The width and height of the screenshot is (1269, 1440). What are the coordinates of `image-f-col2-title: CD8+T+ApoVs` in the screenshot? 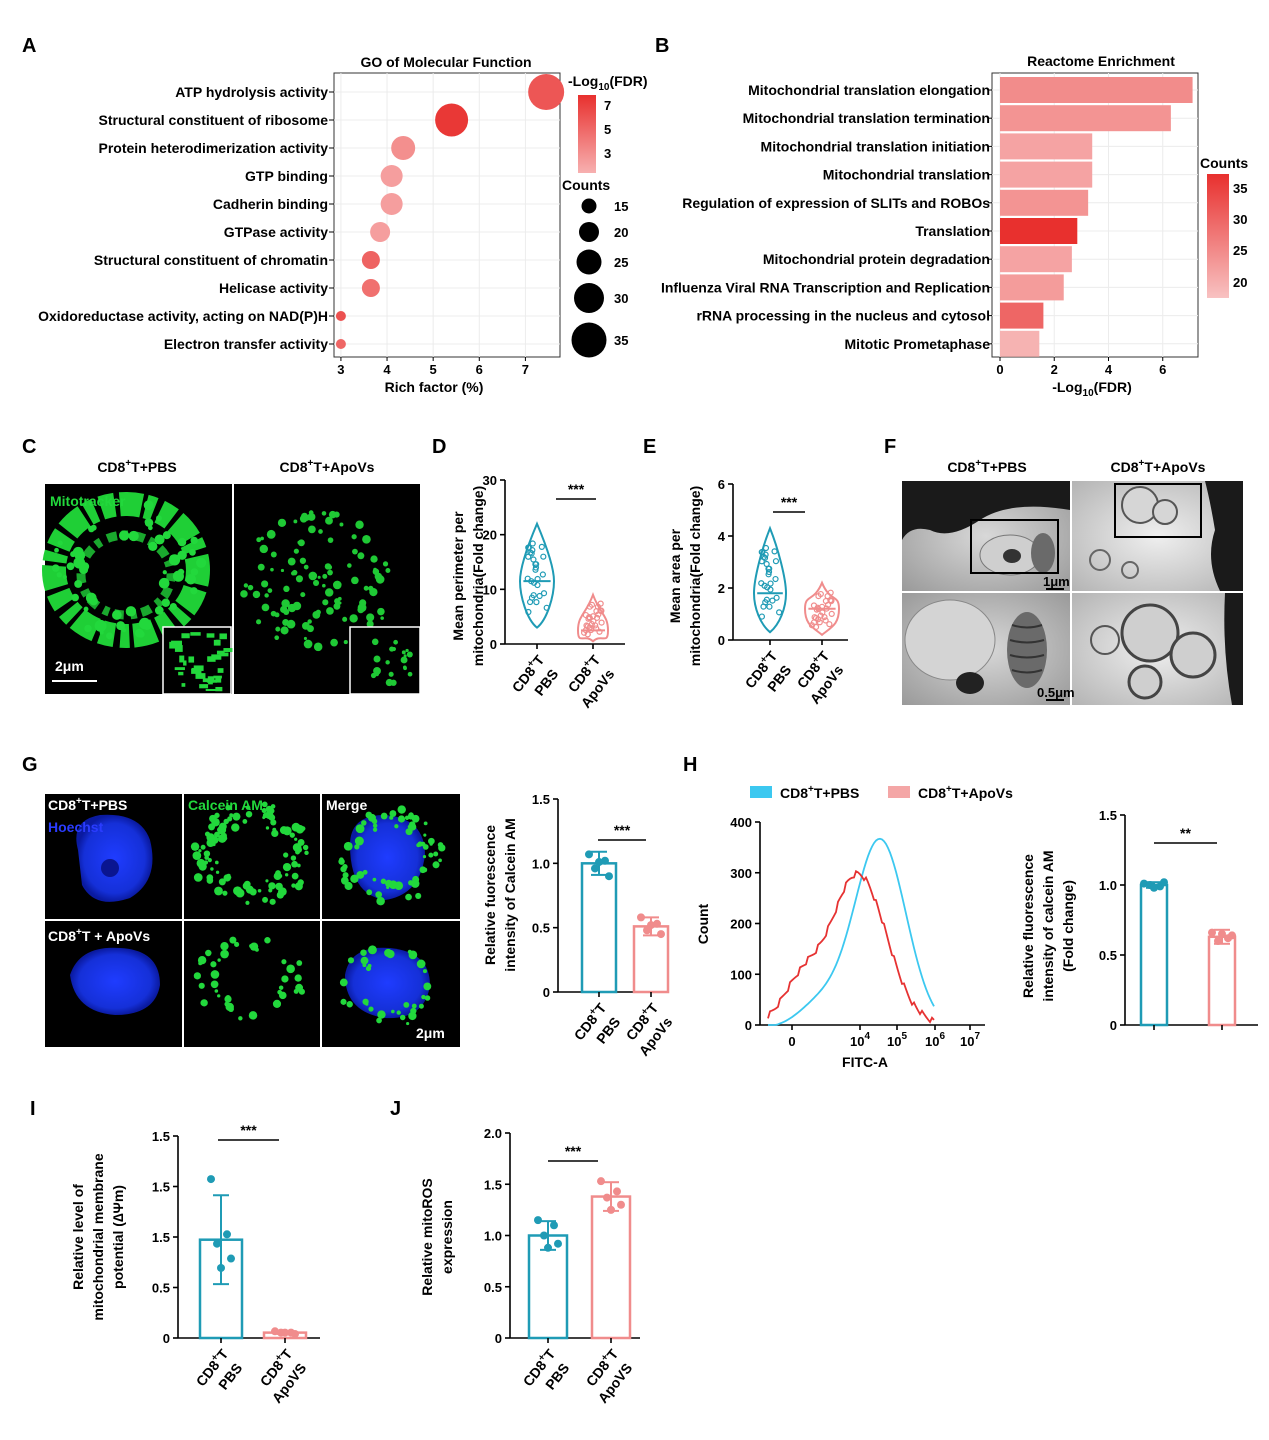 It's located at (1158, 466).